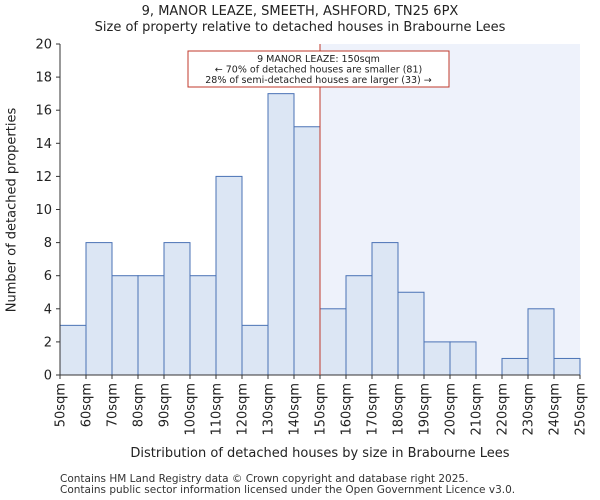 This screenshot has height=500, width=600. What do you see at coordinates (347, 409) in the screenshot?
I see `x-tick-label: 160sqm` at bounding box center [347, 409].